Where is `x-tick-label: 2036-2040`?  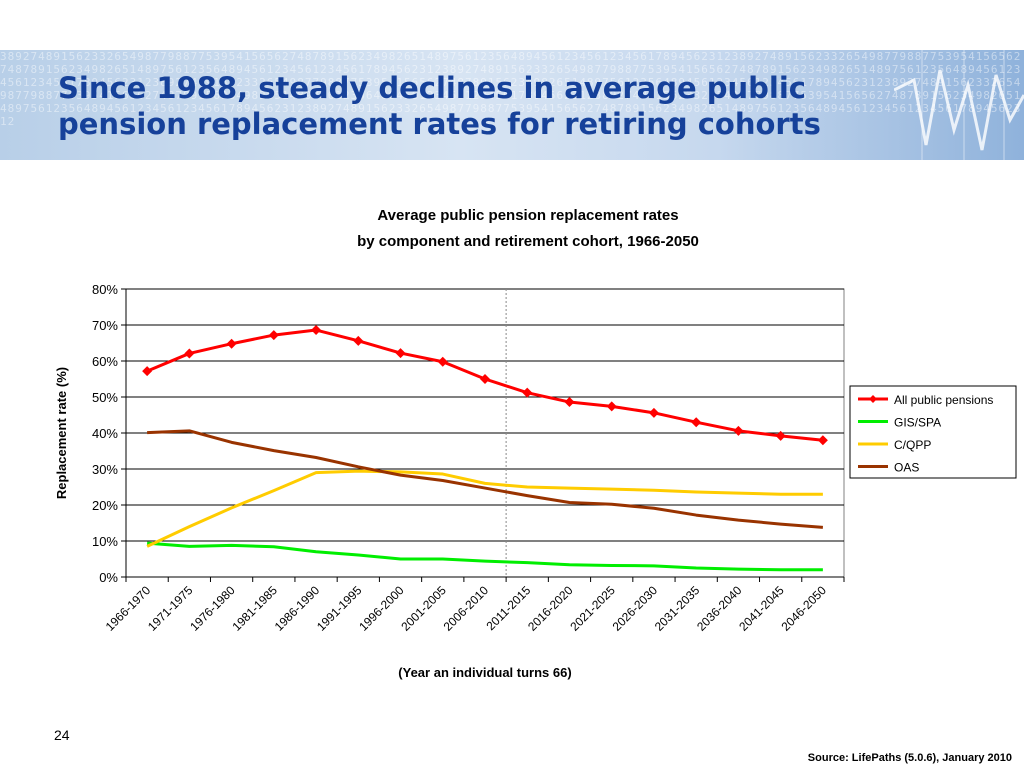 x-tick-label: 2036-2040 is located at coordinates (719, 608).